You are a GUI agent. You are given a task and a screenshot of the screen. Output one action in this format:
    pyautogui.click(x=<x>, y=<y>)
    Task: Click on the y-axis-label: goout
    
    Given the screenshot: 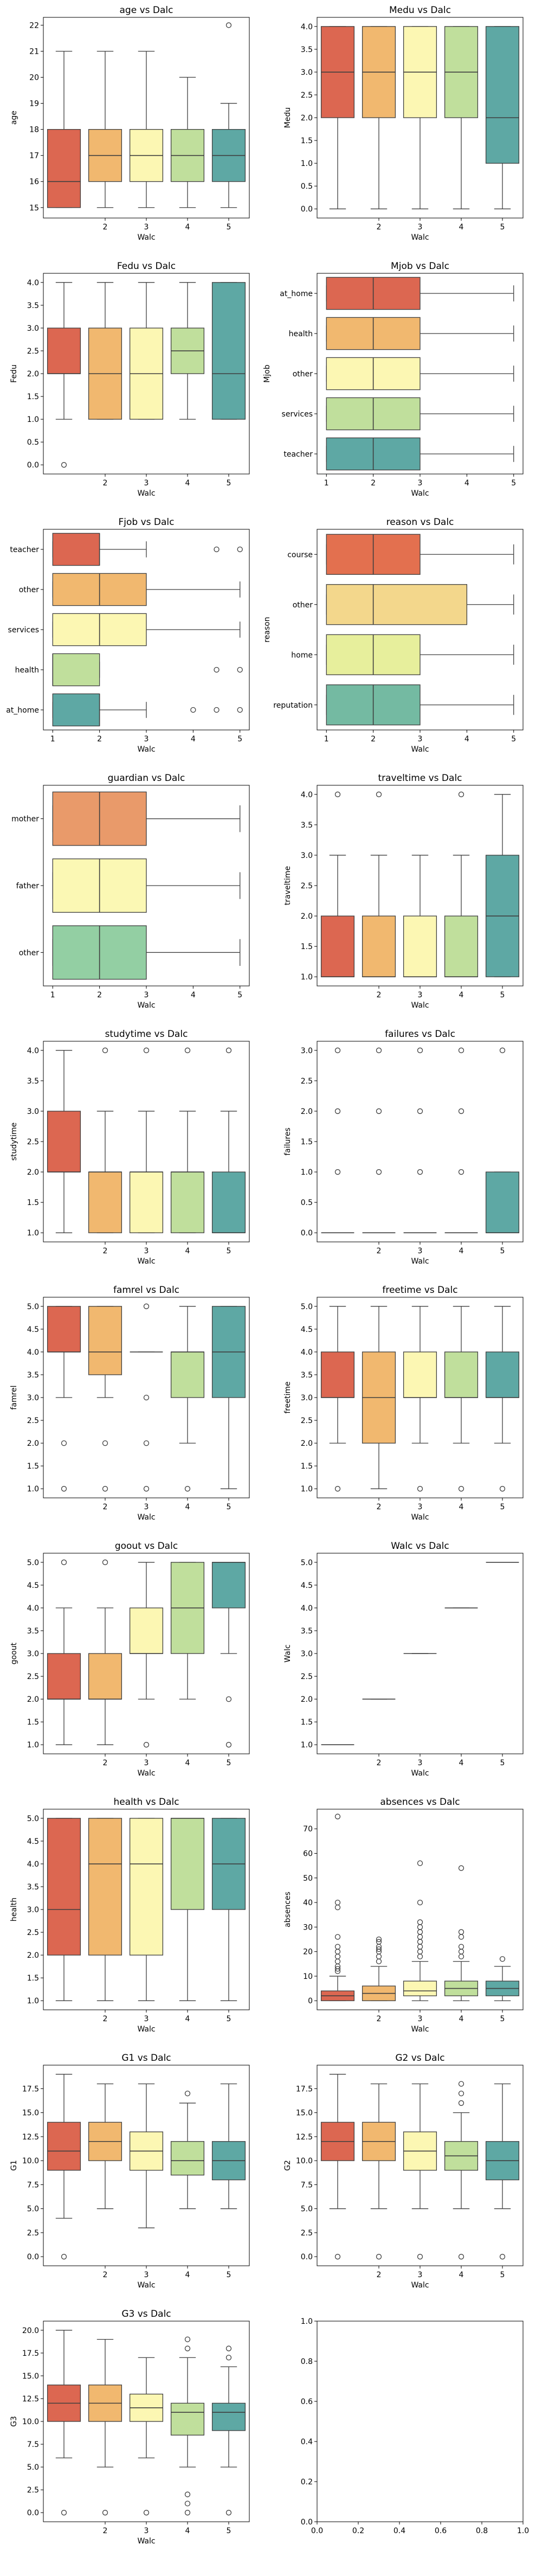 What is the action you would take?
    pyautogui.click(x=14, y=1653)
    